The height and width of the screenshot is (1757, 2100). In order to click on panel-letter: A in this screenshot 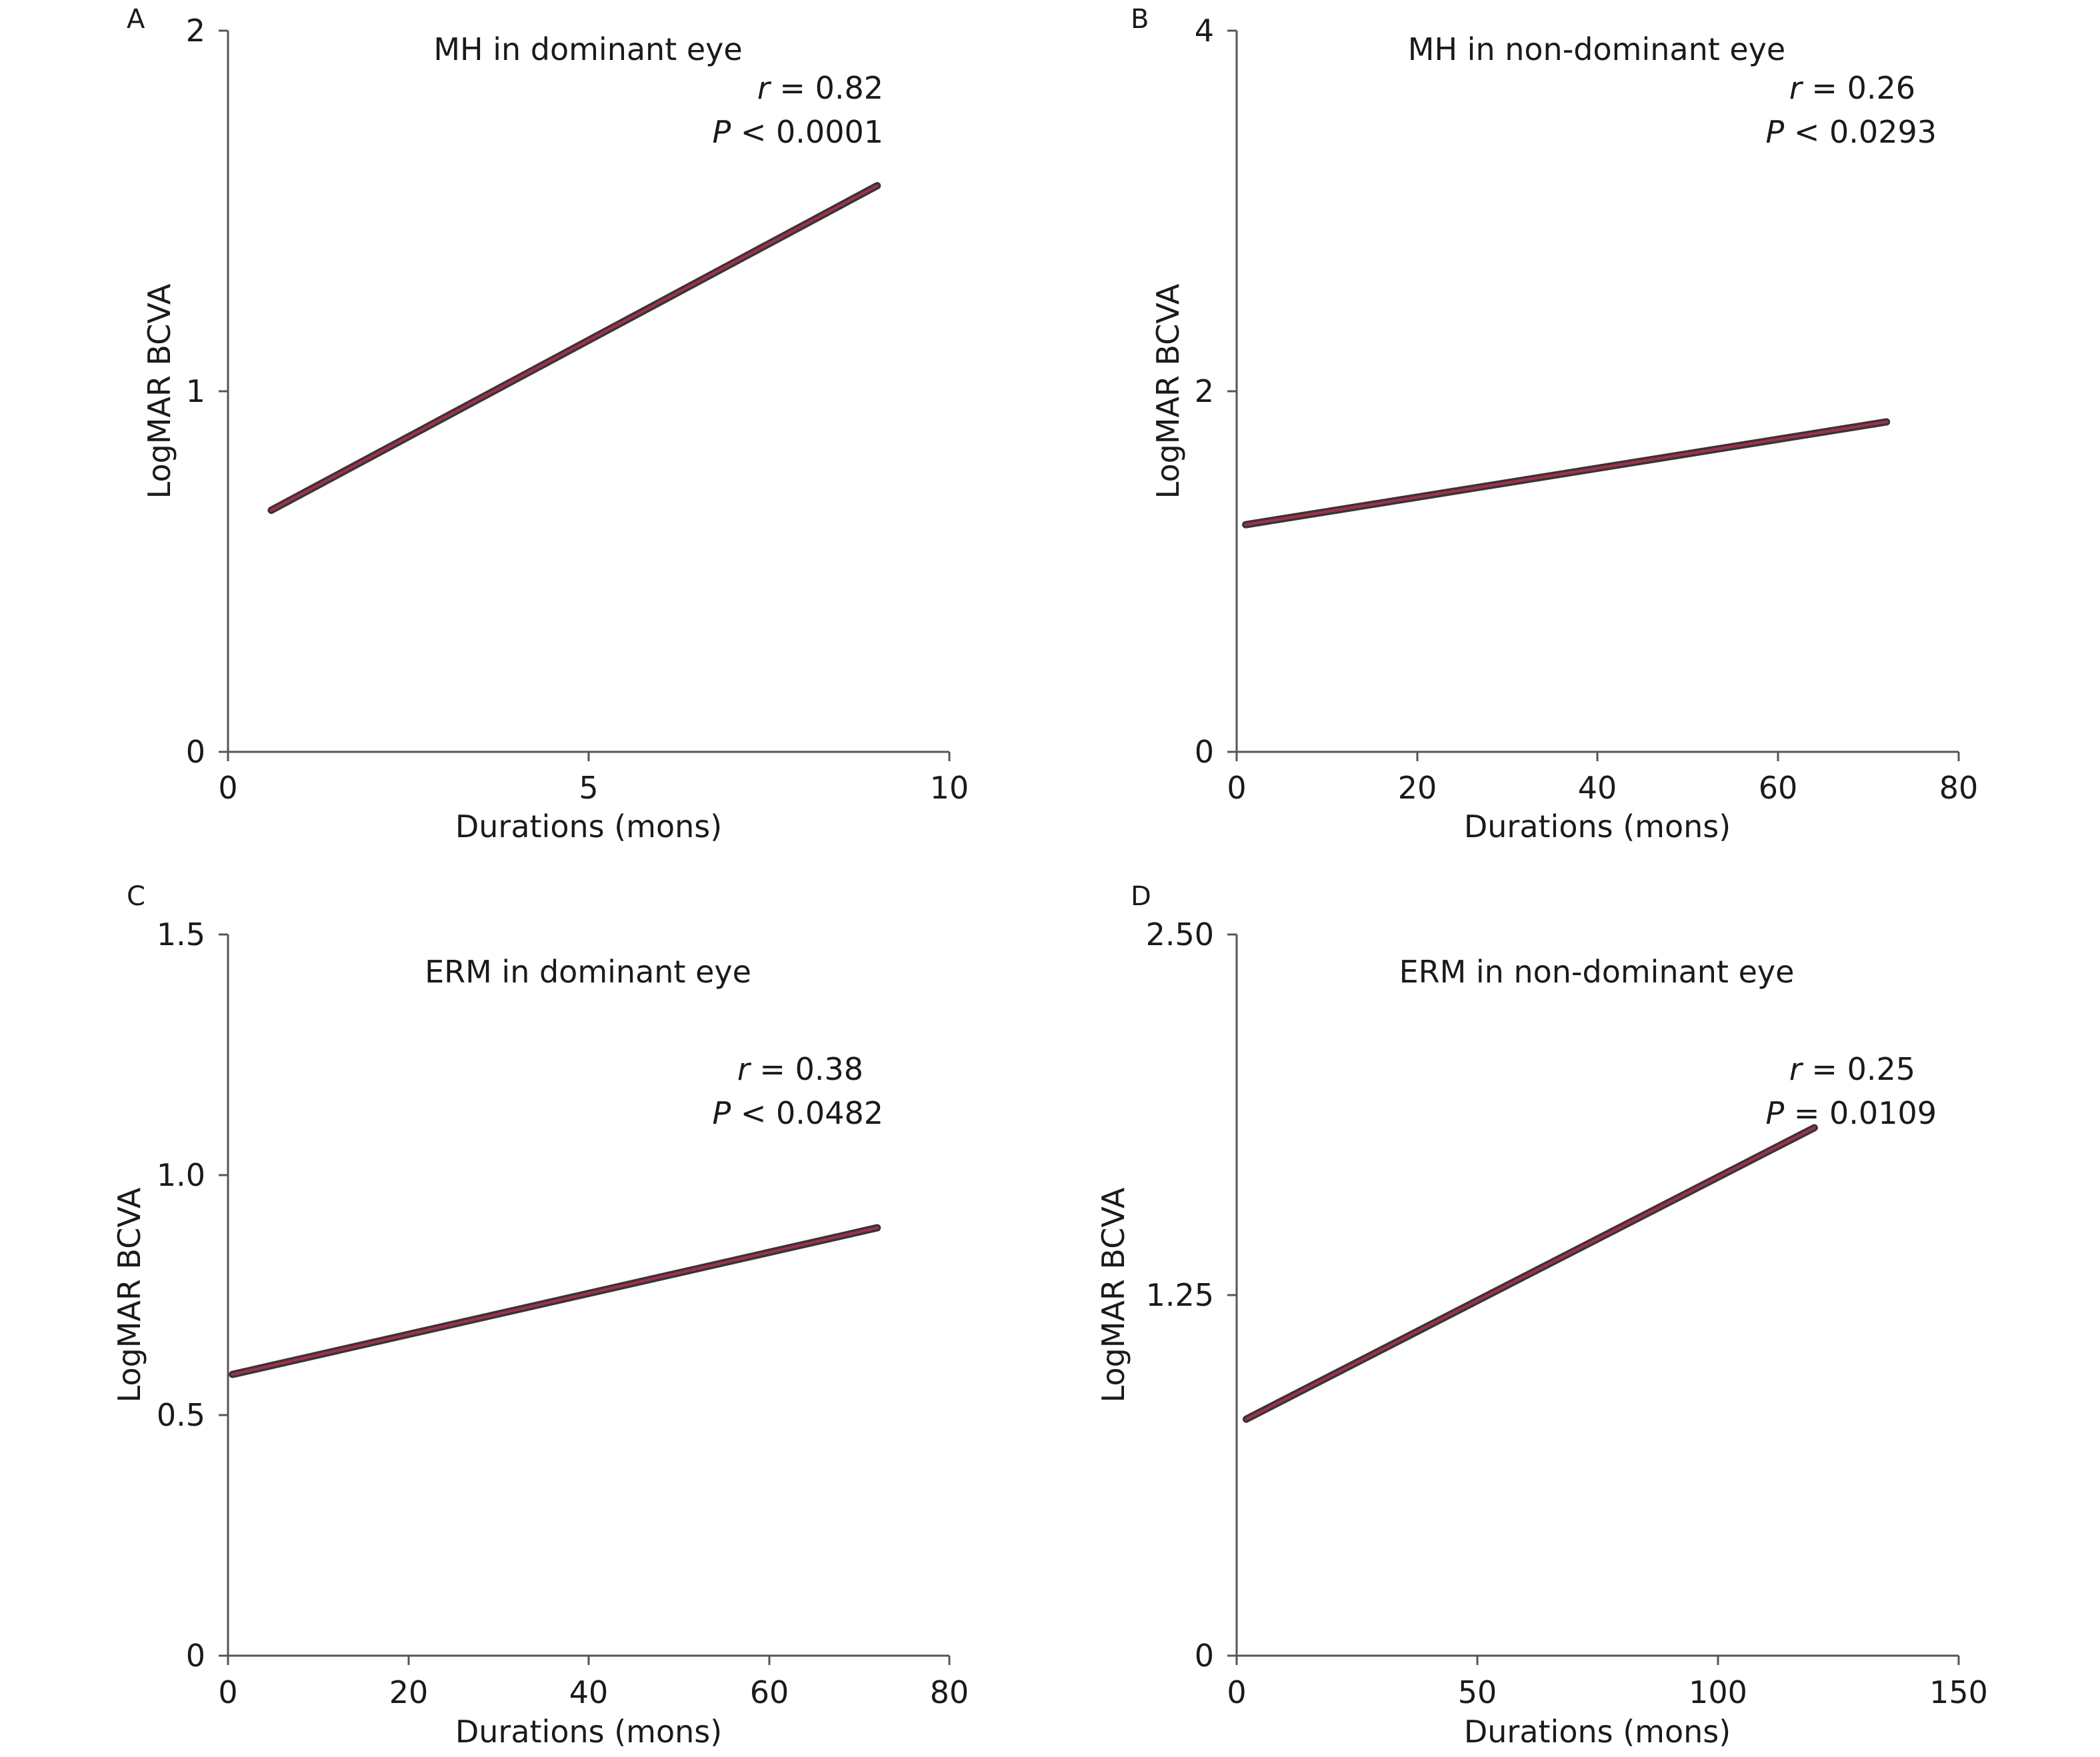, I will do `click(136, 19)`.